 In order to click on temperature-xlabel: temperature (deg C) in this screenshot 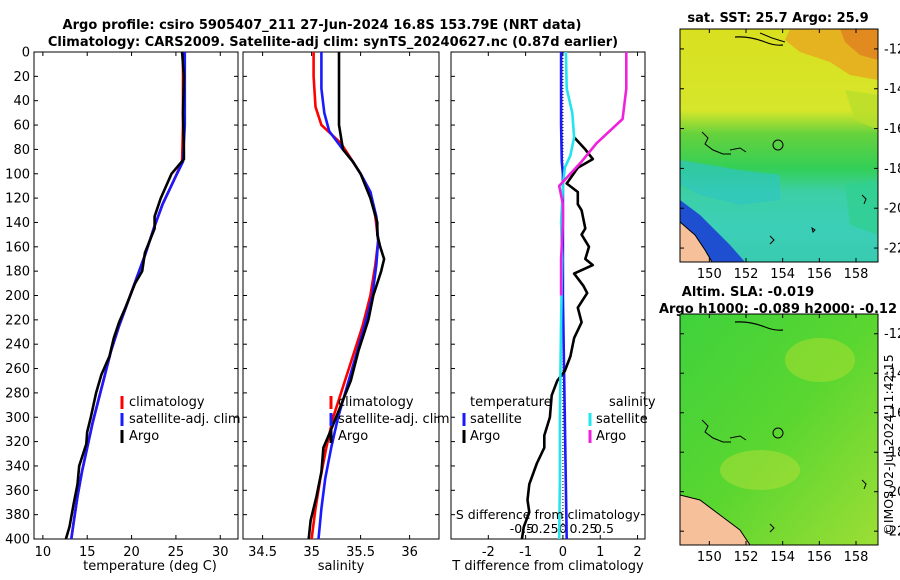, I will do `click(150, 566)`.